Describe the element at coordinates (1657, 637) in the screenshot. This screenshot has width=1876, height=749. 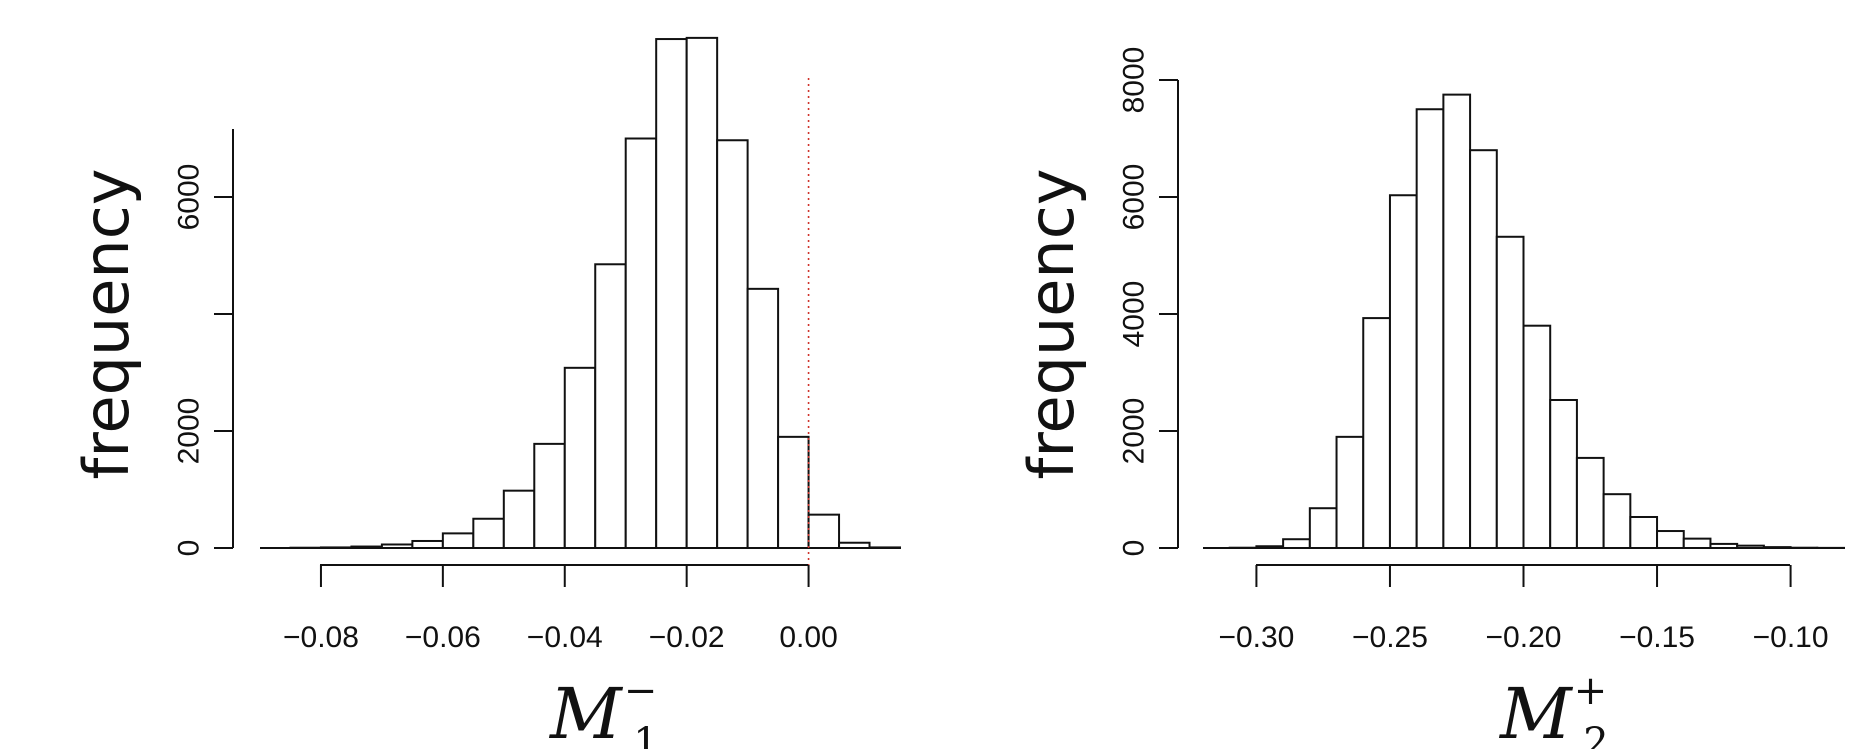
I see `x-tick-label: −0.15` at that location.